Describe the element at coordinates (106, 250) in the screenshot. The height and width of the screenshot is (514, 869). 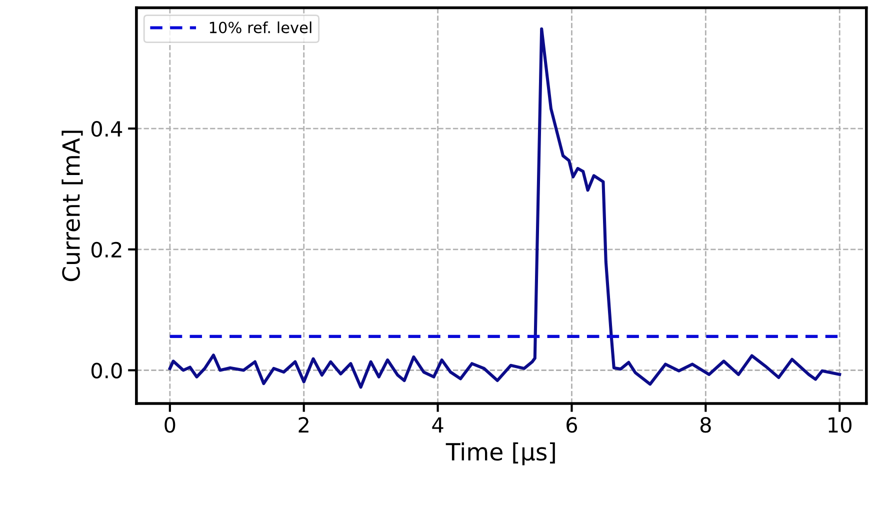
I see `y-tick-label: 0.2` at that location.